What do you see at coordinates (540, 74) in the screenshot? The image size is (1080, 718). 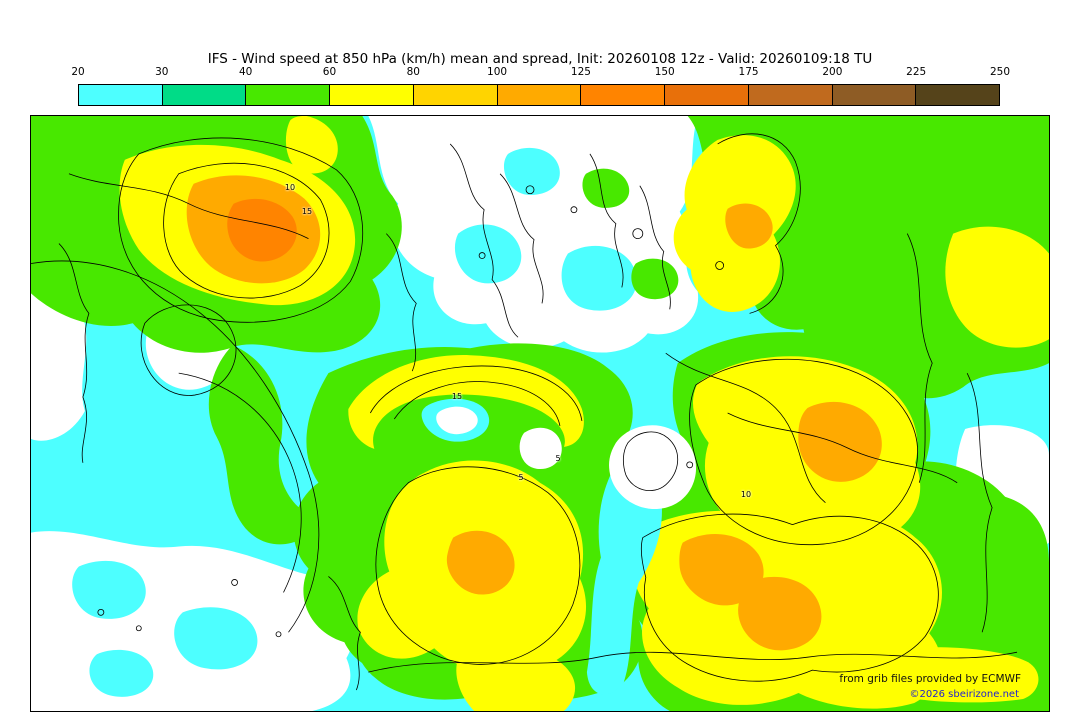 I see `colorbar-ticks: 20 30 40 60 80 100 125 150 175 200 225 250` at bounding box center [540, 74].